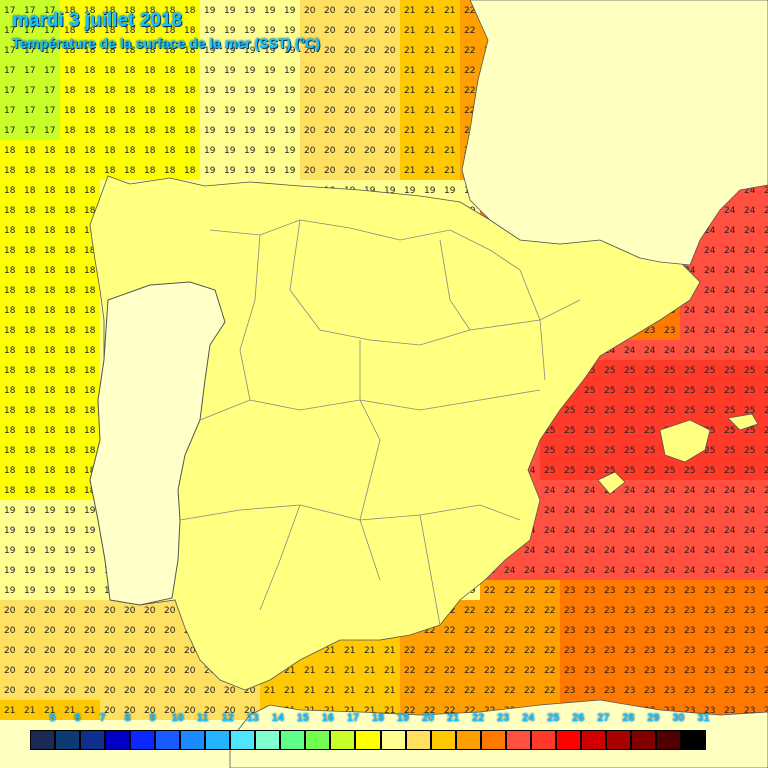  What do you see at coordinates (243, 740) in the screenshot?
I see `legend-color-box` at bounding box center [243, 740].